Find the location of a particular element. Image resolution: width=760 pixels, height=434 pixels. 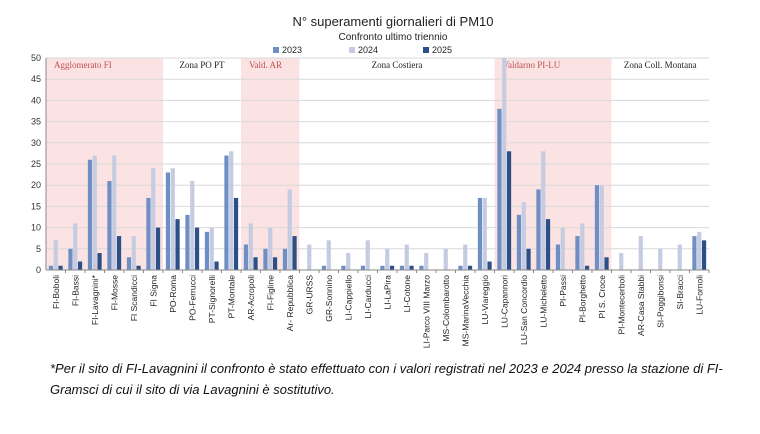

y-tick-label: 15 is located at coordinates (36, 206).